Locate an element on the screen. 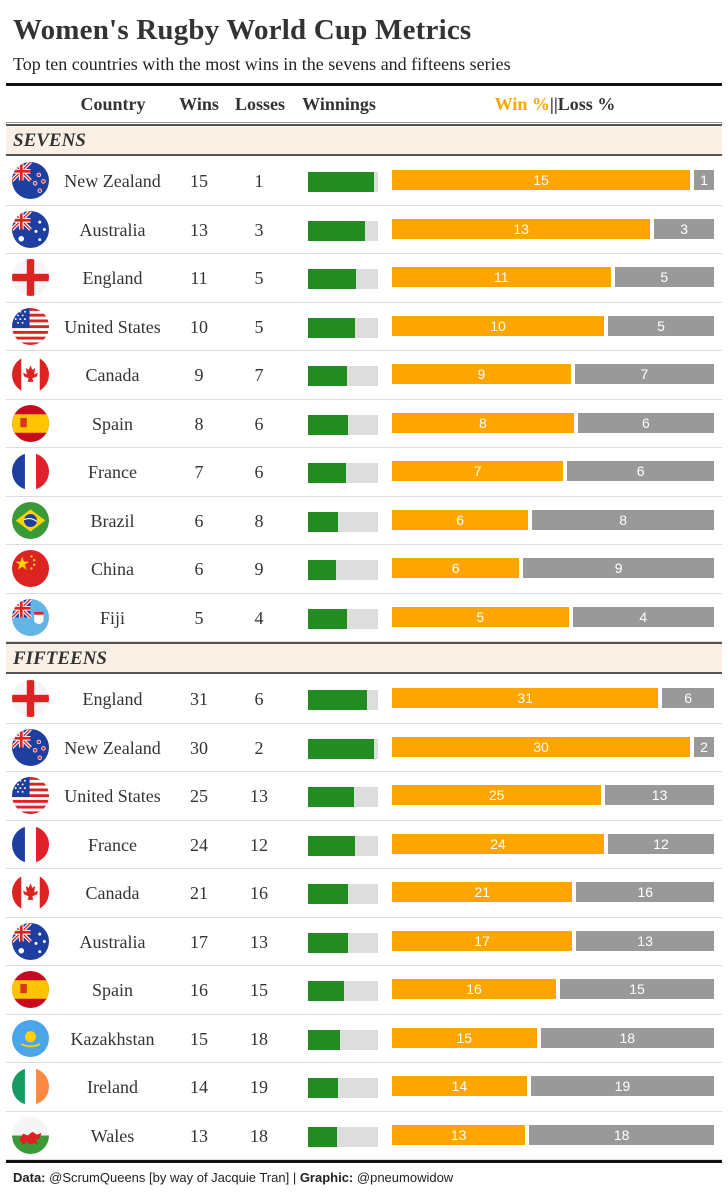 The height and width of the screenshot is (1200, 728). table-row: France 24 12 24 12 is located at coordinates (364, 845).